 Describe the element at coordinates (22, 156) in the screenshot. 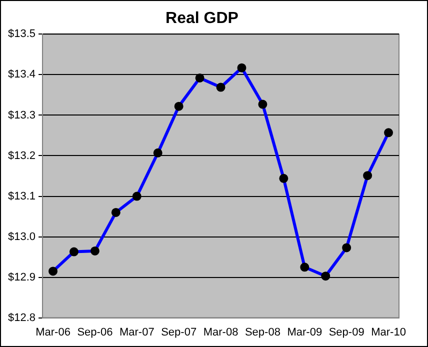

I see `y-tick-label: $13.2` at that location.